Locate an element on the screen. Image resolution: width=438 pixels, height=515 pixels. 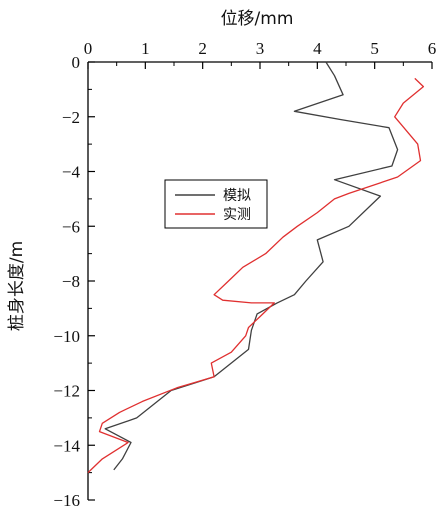
x-tick-label: 5 is located at coordinates (374, 48).